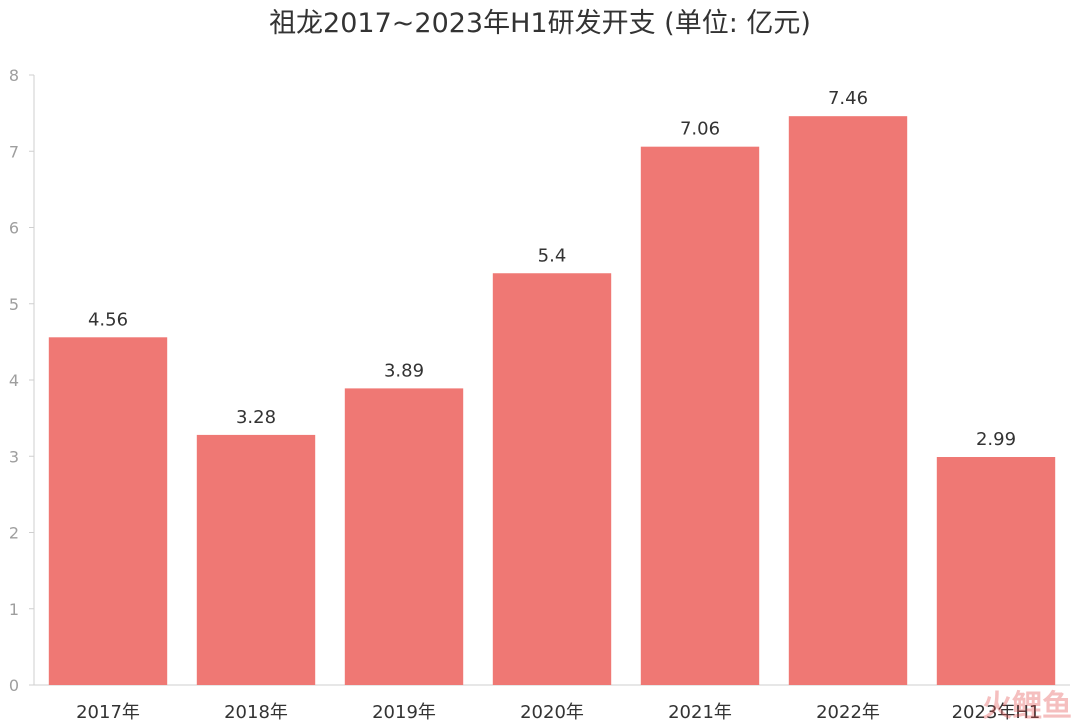 Image resolution: width=1080 pixels, height=726 pixels. Describe the element at coordinates (14, 685) in the screenshot. I see `y-tick-label: 0` at that location.